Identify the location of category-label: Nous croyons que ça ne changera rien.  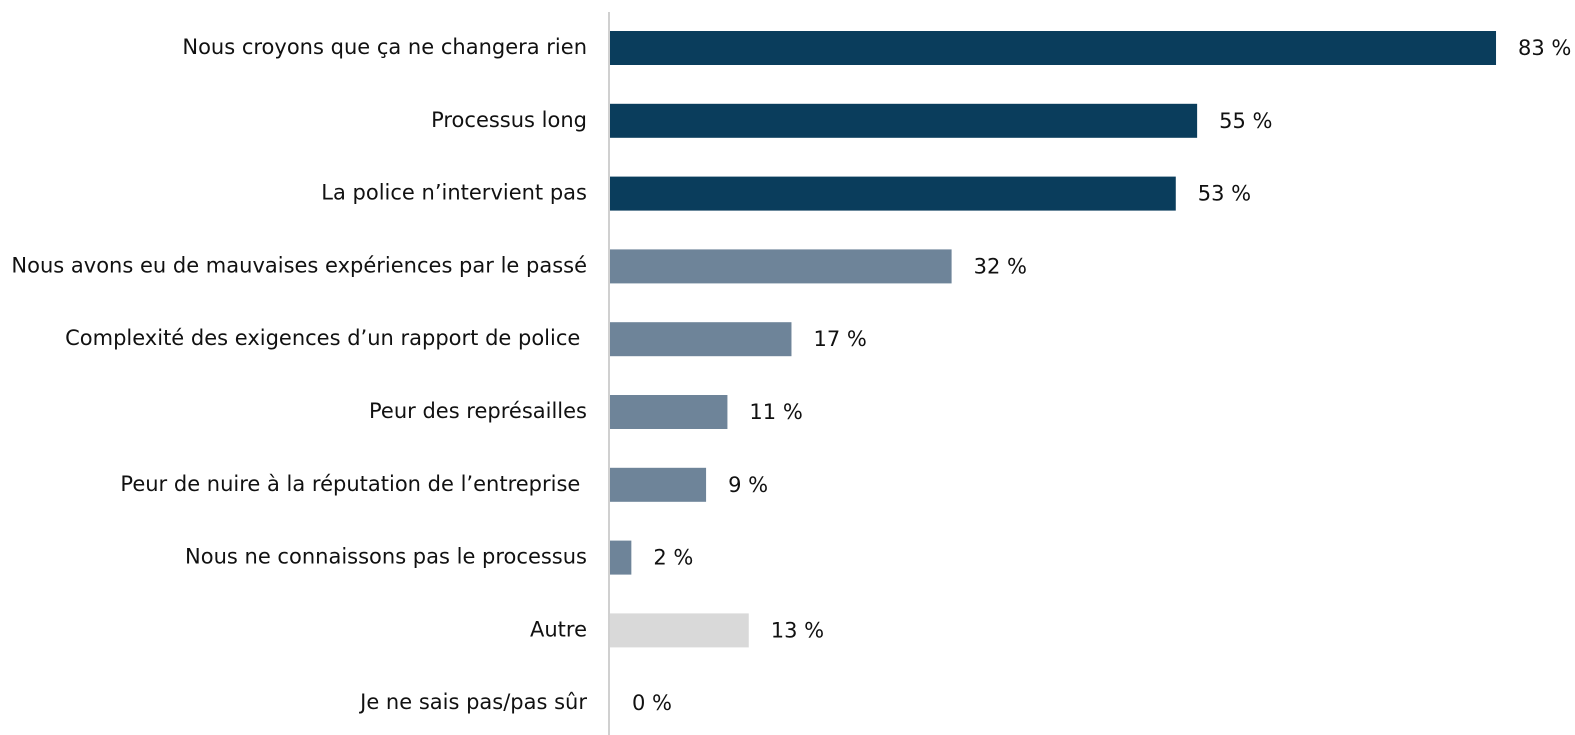
(384, 47).